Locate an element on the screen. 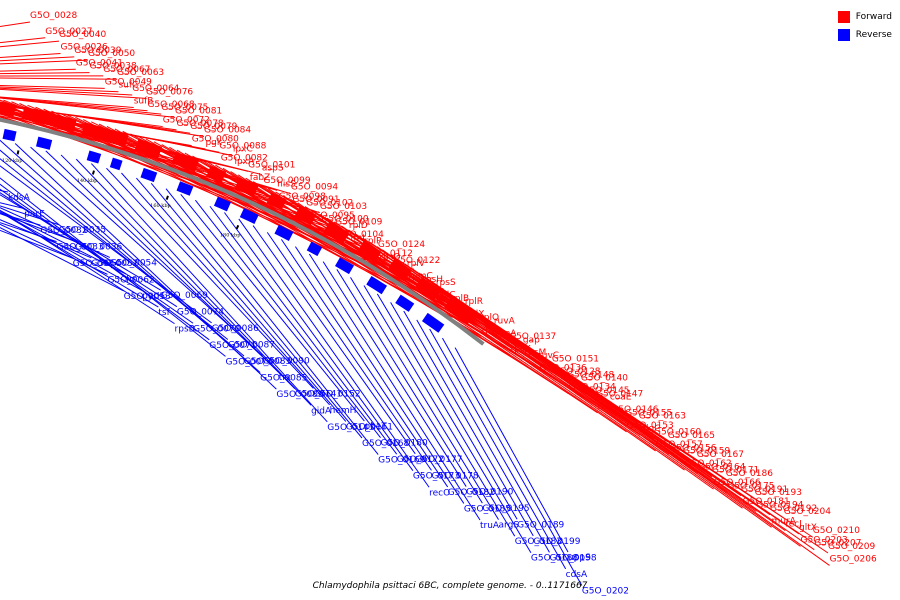  forward-gene-label: G5O_0204 is located at coordinates (807, 512).